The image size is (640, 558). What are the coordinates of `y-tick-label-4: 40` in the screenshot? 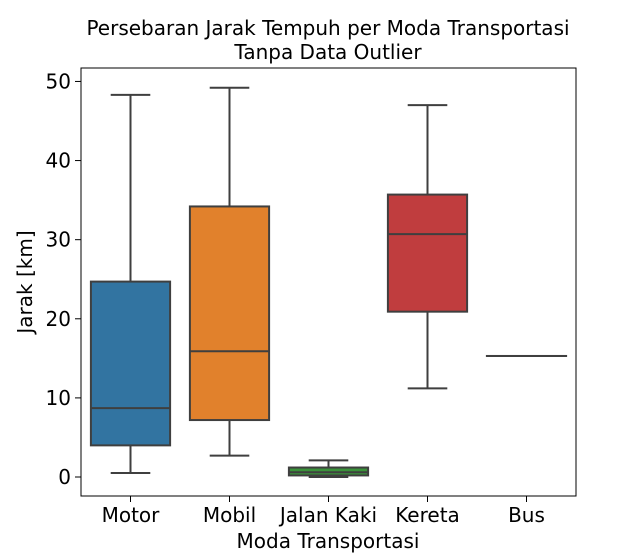 It's located at (58, 161).